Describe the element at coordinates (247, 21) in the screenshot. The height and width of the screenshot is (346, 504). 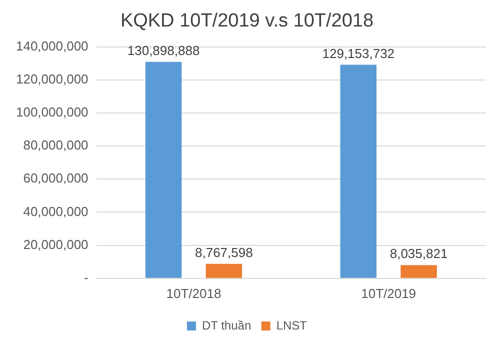
I see `chart-title: KQKD 10T/2019 v.s 10T/2018` at that location.